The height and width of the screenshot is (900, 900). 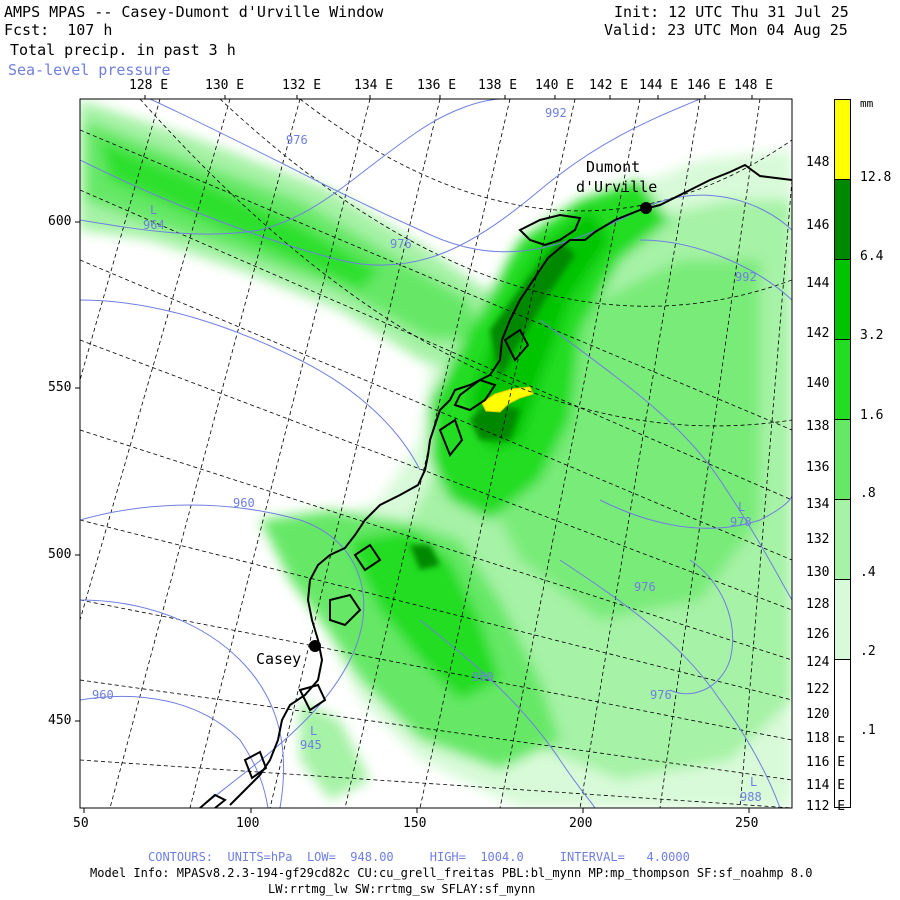 I want to click on lon-label-top: 138 E, so click(x=498, y=85).